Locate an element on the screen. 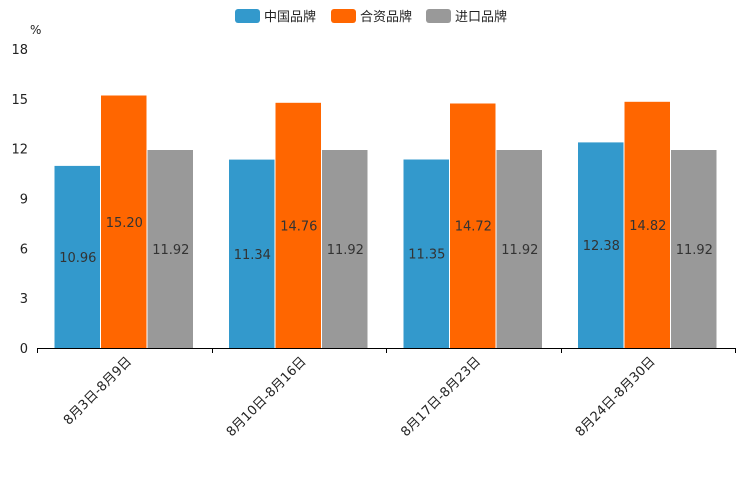 The width and height of the screenshot is (744, 496). x-category-label: 8月3日-8月9日 is located at coordinates (98, 391).